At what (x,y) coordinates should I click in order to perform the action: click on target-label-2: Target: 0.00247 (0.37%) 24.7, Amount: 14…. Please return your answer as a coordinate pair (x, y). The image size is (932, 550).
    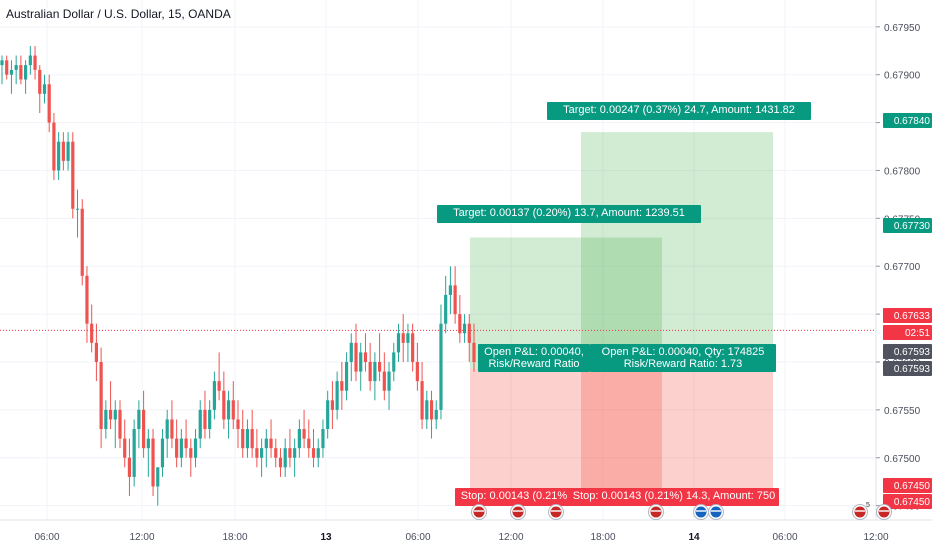
    Looking at the image, I should click on (679, 111).